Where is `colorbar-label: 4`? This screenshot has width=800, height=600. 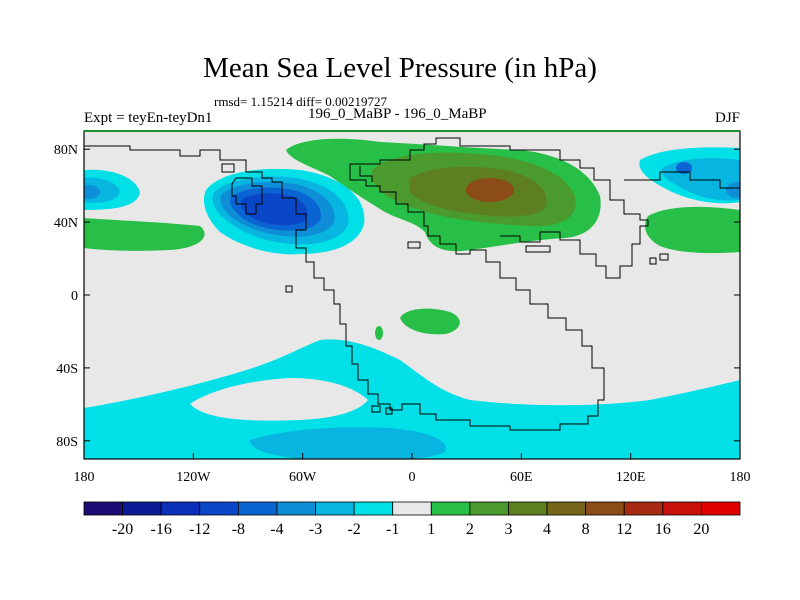
colorbar-label: 4 is located at coordinates (547, 529).